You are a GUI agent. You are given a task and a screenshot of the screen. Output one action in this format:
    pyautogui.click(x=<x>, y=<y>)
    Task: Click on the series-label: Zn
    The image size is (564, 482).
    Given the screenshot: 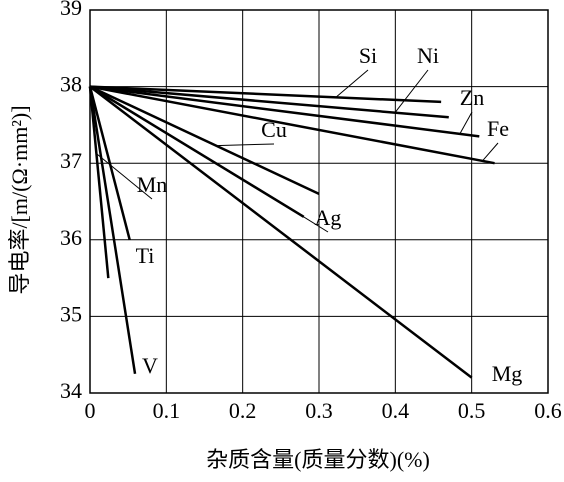 What is the action you would take?
    pyautogui.click(x=472, y=97)
    